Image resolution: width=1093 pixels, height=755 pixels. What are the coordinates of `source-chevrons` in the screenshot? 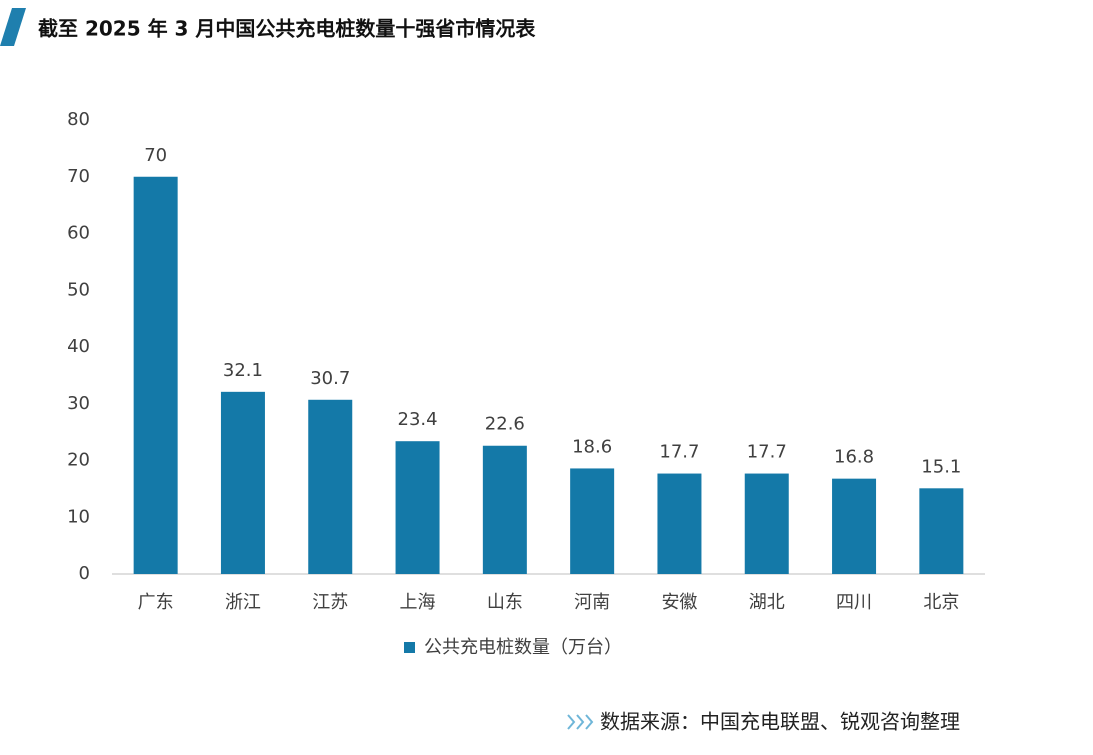 It's located at (580, 722).